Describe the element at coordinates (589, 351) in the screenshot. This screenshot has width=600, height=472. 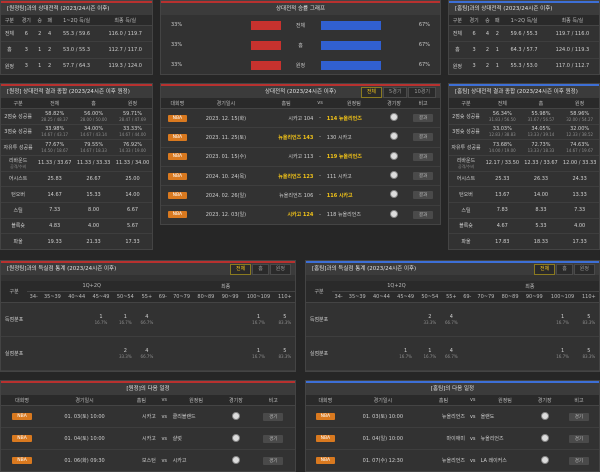
I see `cell-main: 5` at that location.